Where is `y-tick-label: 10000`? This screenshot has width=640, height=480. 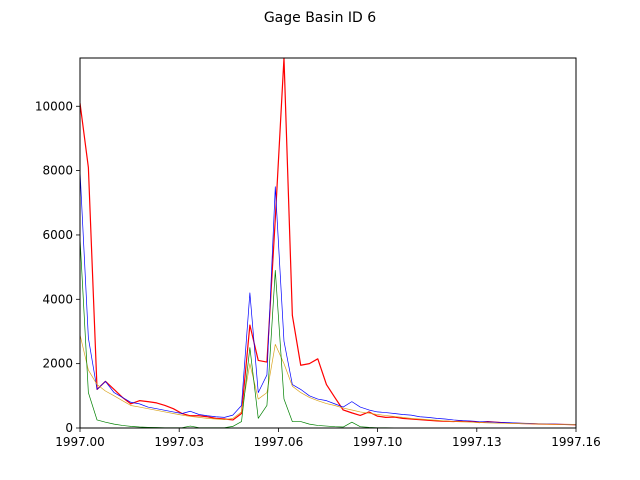 y-tick-label: 10000 is located at coordinates (54, 106).